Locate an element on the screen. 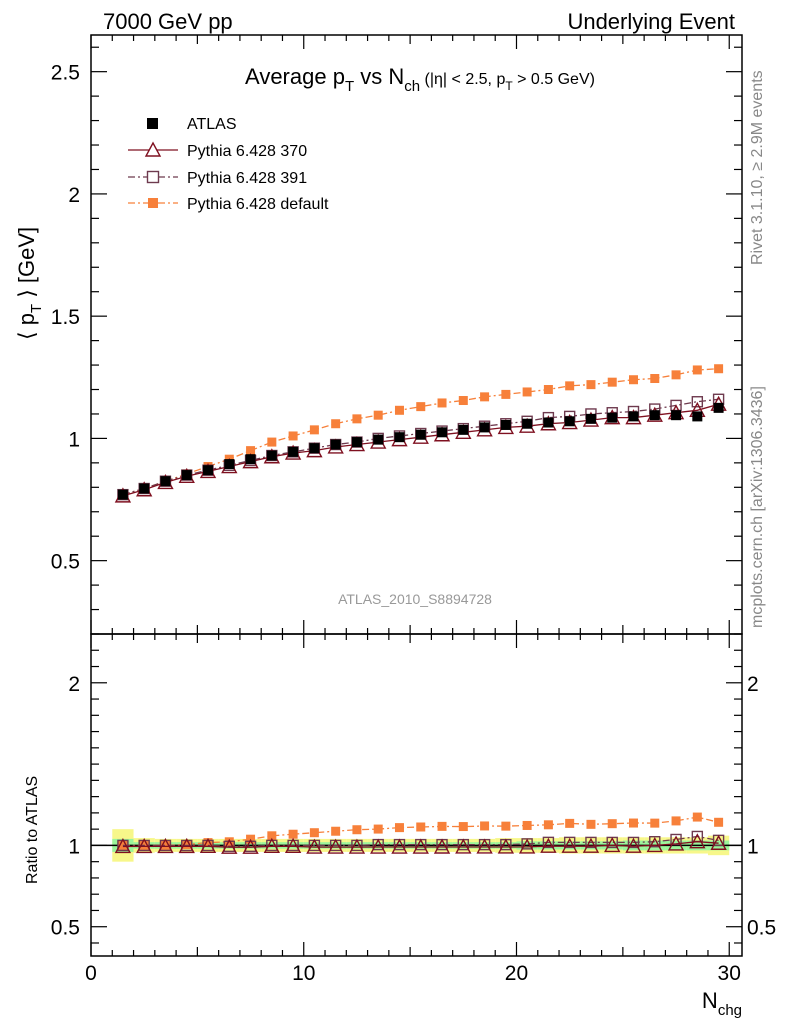 The width and height of the screenshot is (786, 1024). x-axis-label: Nchg is located at coordinates (722, 1003).